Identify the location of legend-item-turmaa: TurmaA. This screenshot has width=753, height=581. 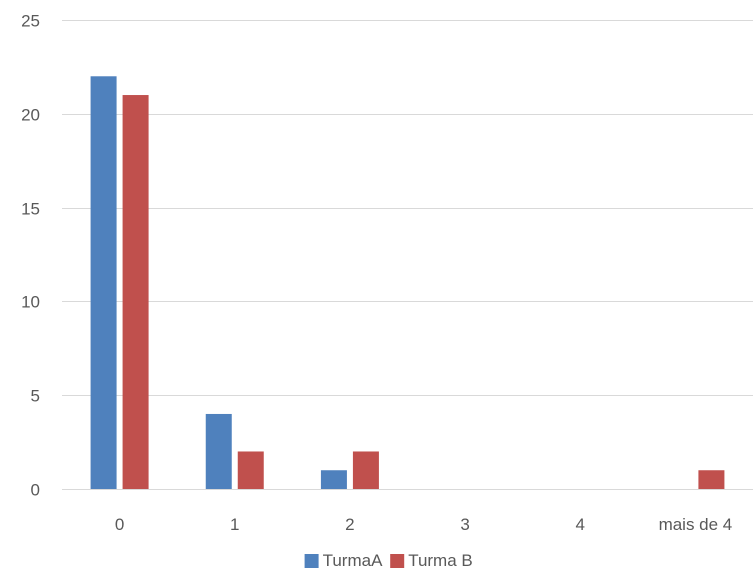
(343, 560).